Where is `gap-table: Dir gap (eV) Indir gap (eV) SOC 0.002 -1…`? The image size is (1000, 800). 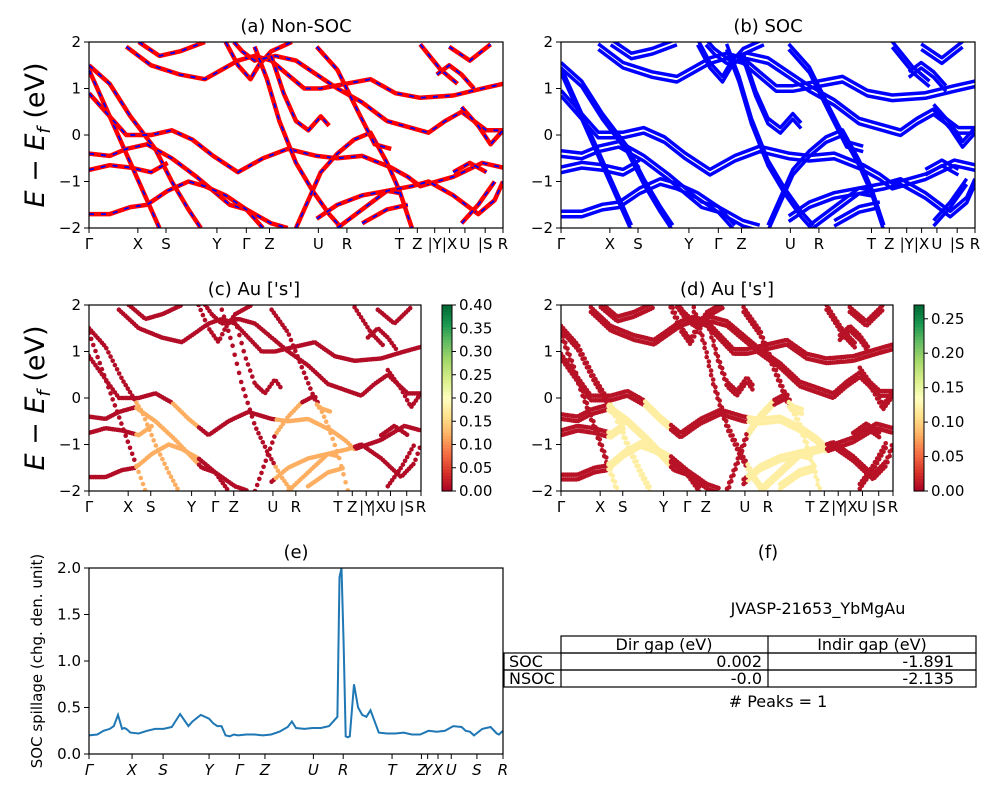 gap-table: Dir gap (eV) Indir gap (eV) SOC 0.002 -1… is located at coordinates (740, 661).